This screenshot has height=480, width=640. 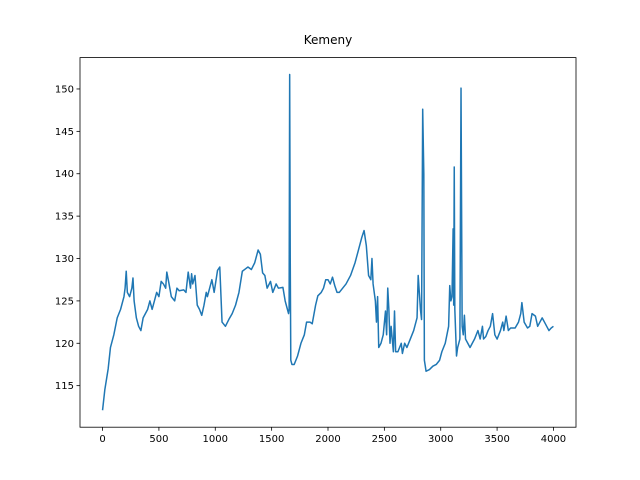 What do you see at coordinates (496, 439) in the screenshot?
I see `x-tick-label: 3500` at bounding box center [496, 439].